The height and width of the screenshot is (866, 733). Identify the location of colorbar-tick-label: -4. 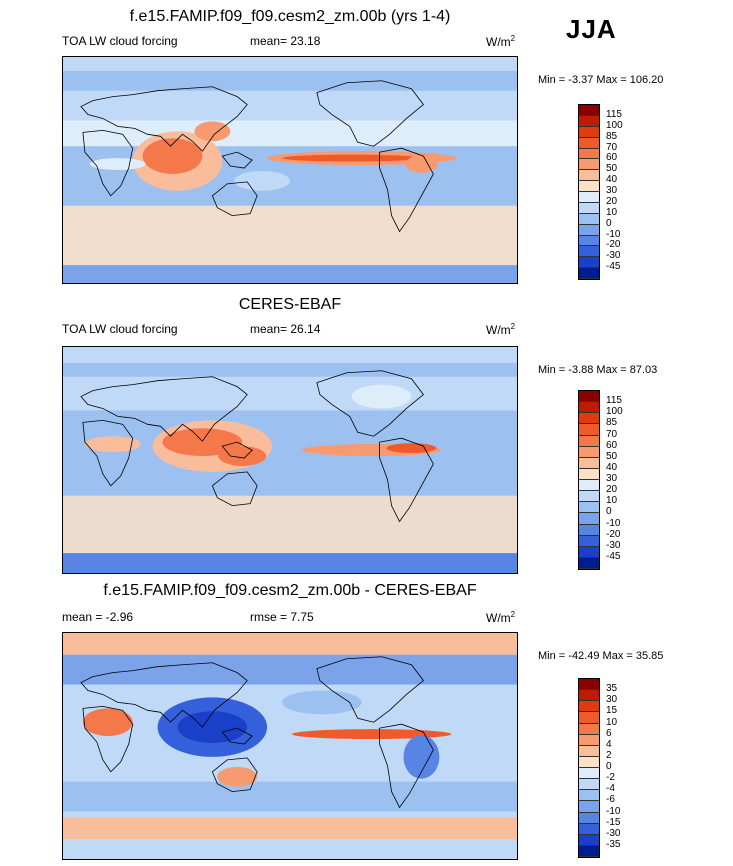
(610, 789).